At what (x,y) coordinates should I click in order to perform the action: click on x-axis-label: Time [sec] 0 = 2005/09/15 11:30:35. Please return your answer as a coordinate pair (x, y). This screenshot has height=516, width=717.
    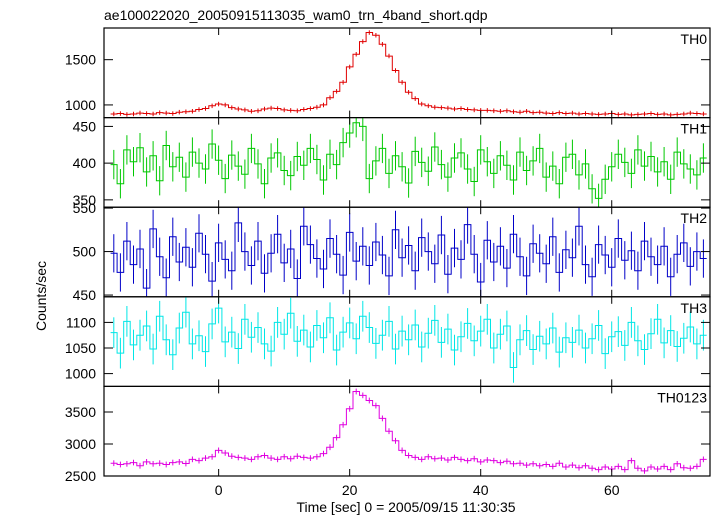
    Looking at the image, I should click on (405, 507).